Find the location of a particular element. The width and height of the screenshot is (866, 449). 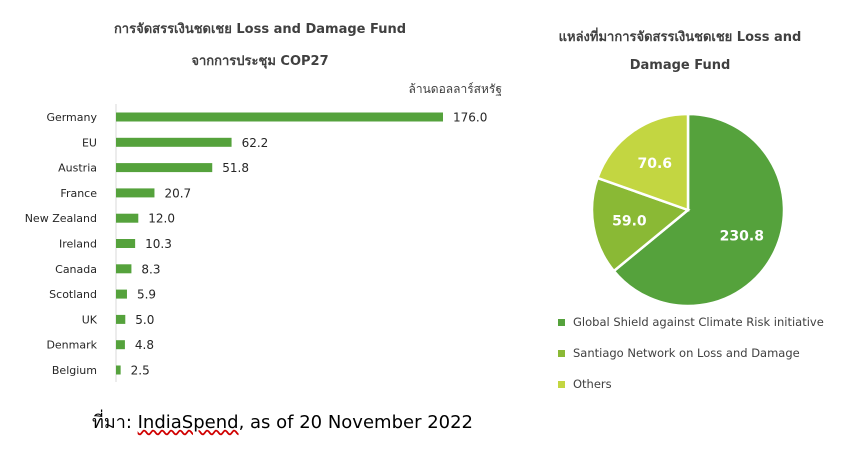

bar-value-label: 176.0 is located at coordinates (470, 118).